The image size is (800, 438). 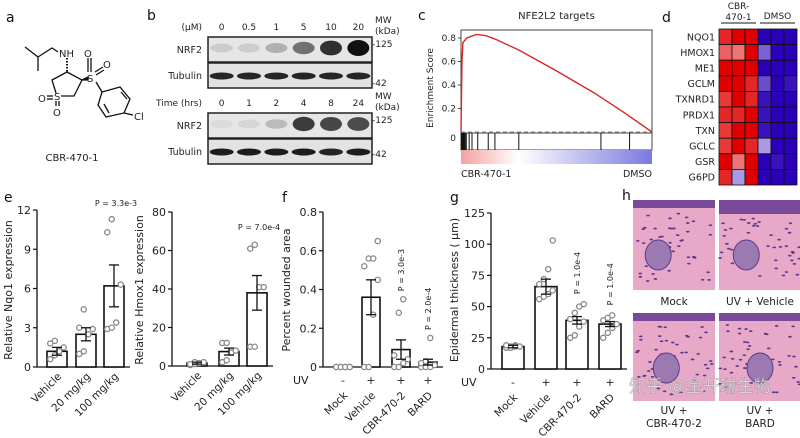 I want to click on hit-barcode-frame, so click(x=556, y=141).